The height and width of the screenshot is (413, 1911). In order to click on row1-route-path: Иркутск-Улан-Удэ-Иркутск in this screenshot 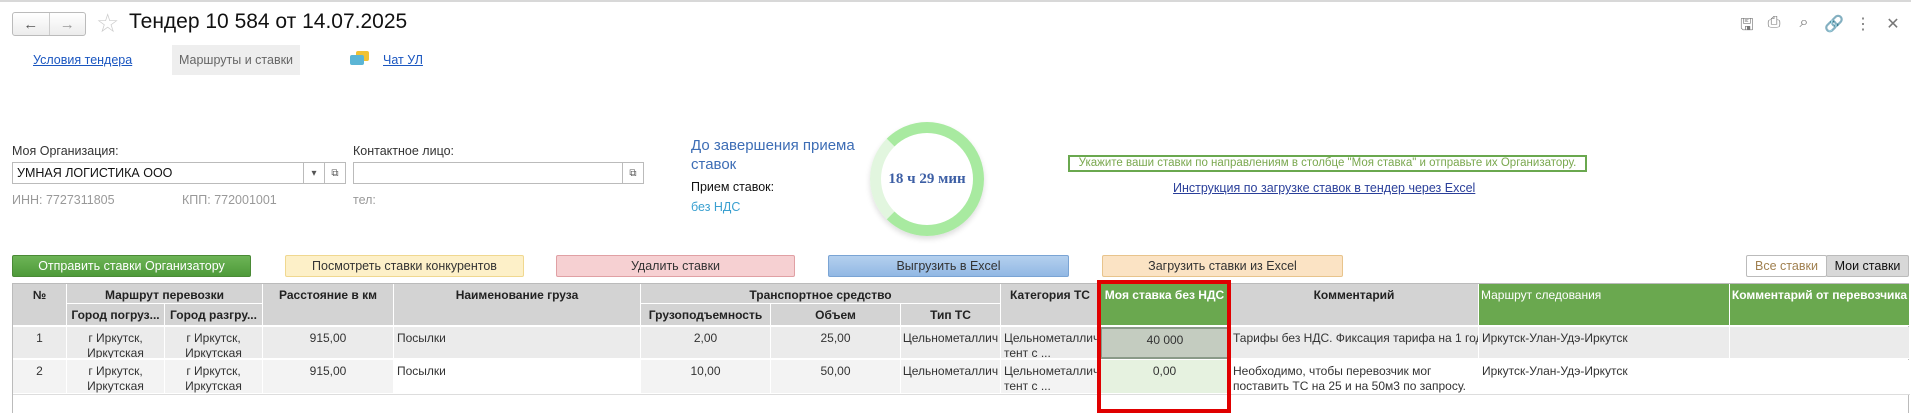, I will do `click(1604, 343)`.